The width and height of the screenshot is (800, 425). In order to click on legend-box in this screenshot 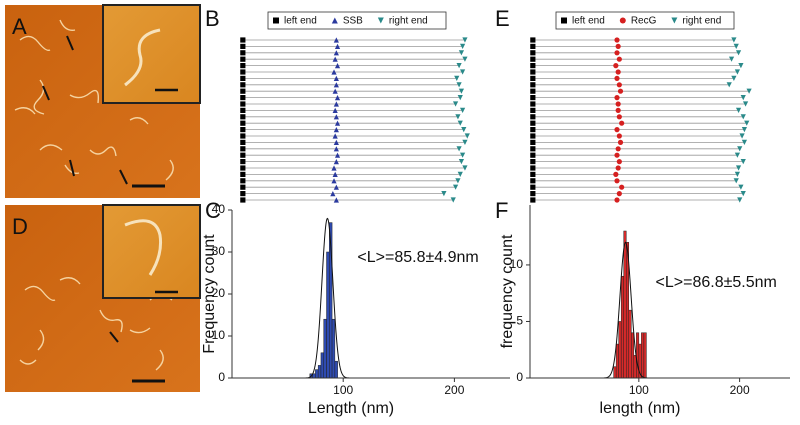, I will do `click(357, 20)`.